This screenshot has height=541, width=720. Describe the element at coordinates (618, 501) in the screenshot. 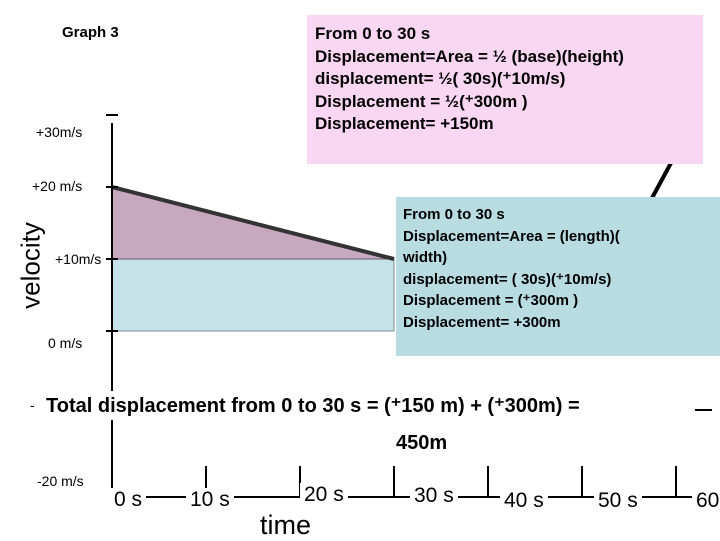

I see `x-tick-label-50: 50 s` at that location.